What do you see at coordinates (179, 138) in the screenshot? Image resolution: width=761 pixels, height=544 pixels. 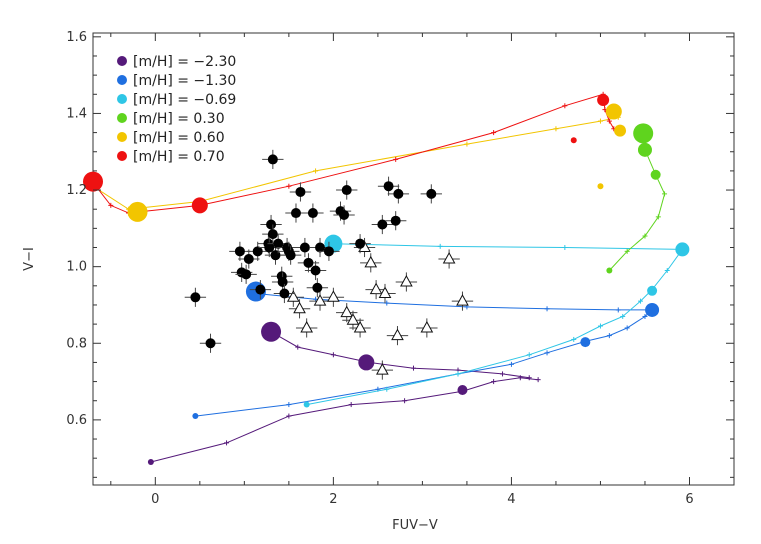 I see `legend-label-4: [m/H] = 0.60` at bounding box center [179, 138].